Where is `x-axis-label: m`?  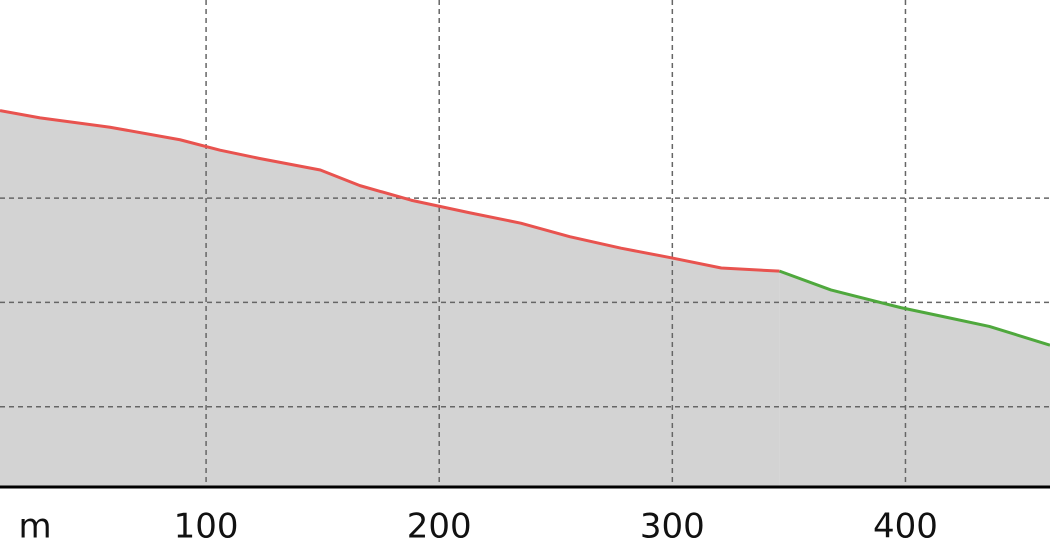 x-axis-label: m is located at coordinates (34, 527).